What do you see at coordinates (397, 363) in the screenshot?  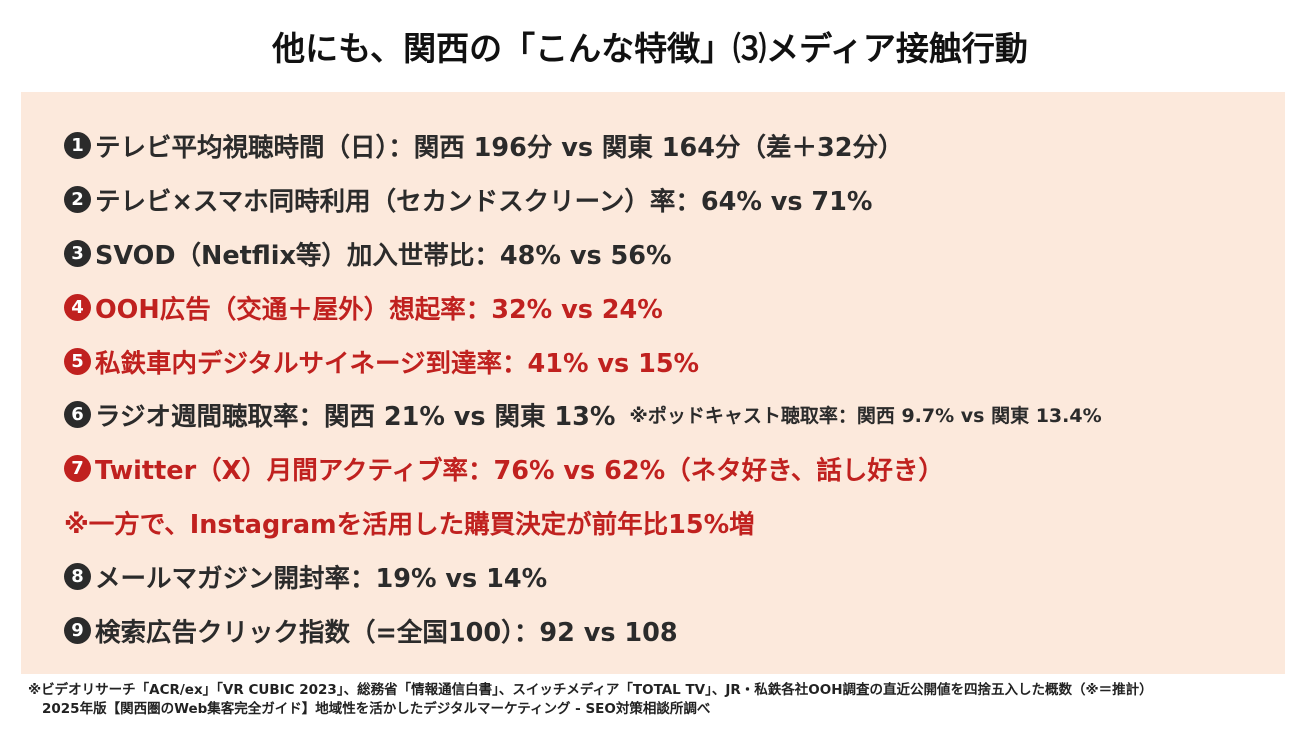 I see `item-text: 私鉄車内デジタルサイネージ到達率：41% vs 15%` at bounding box center [397, 363].